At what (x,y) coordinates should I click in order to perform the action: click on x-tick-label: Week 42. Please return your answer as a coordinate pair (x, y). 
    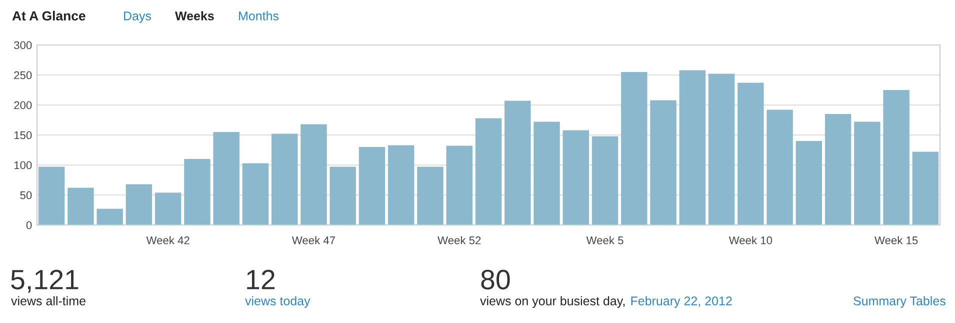
    Looking at the image, I should click on (168, 240).